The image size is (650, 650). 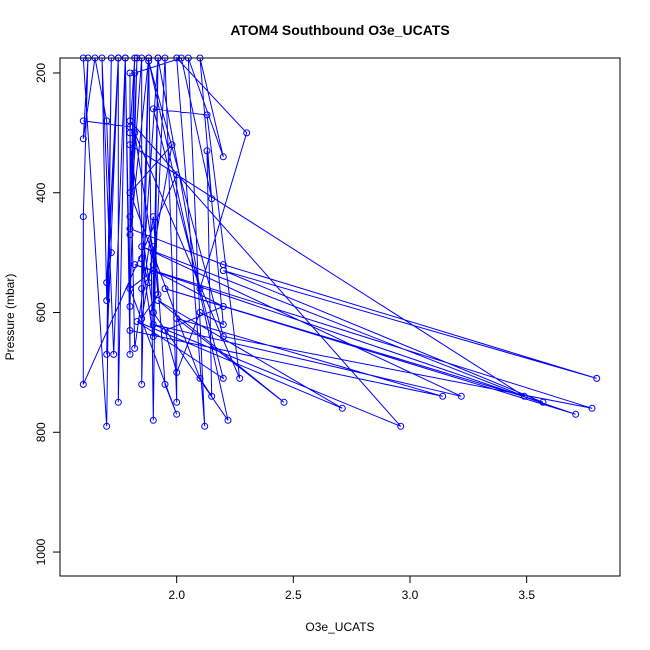 I want to click on y-tick-label: 200, so click(x=41, y=73).